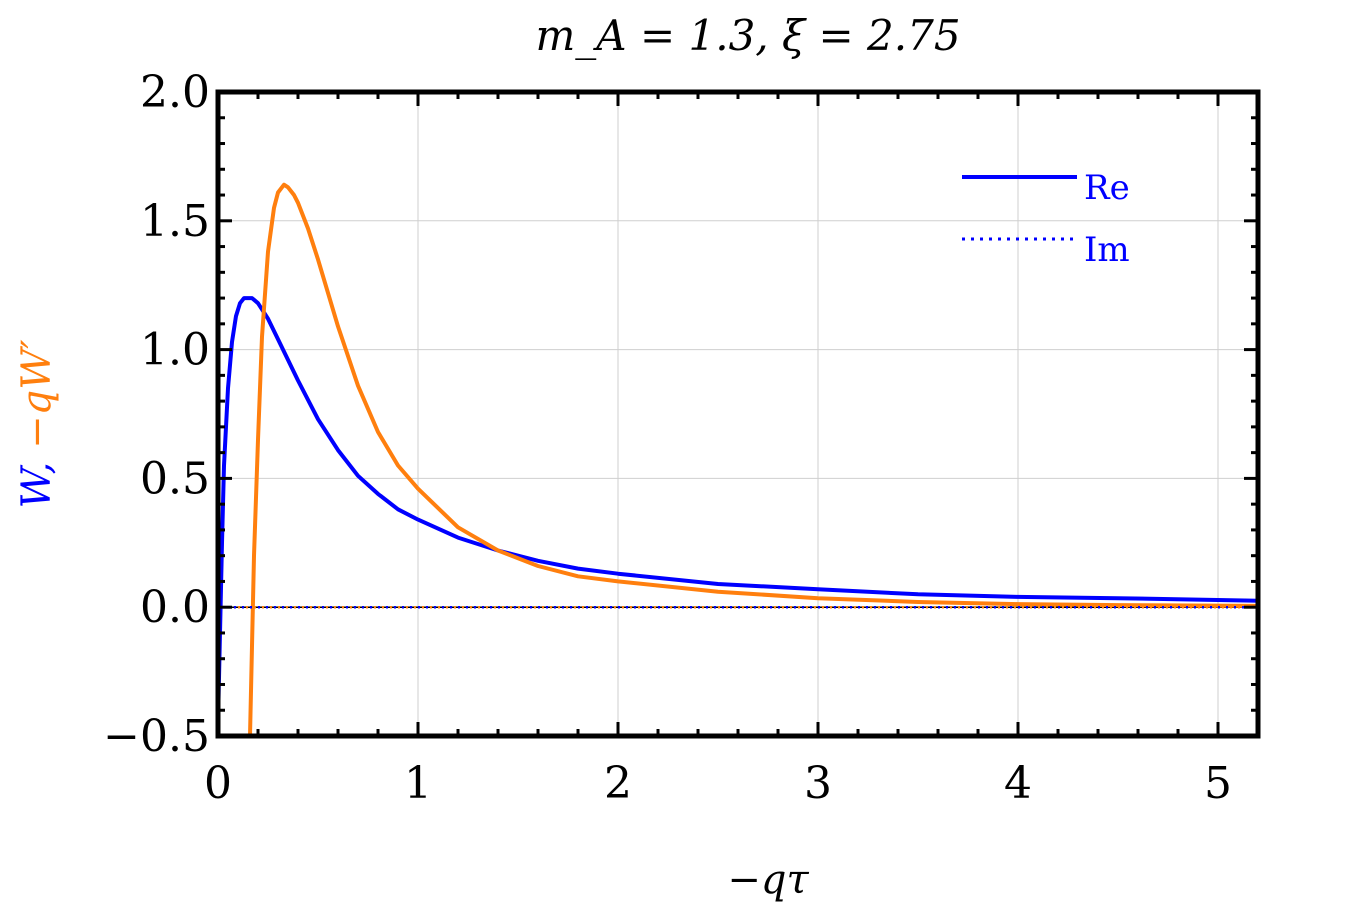 This screenshot has width=1350, height=921. What do you see at coordinates (418, 783) in the screenshot?
I see `x-tick-label: 1` at bounding box center [418, 783].